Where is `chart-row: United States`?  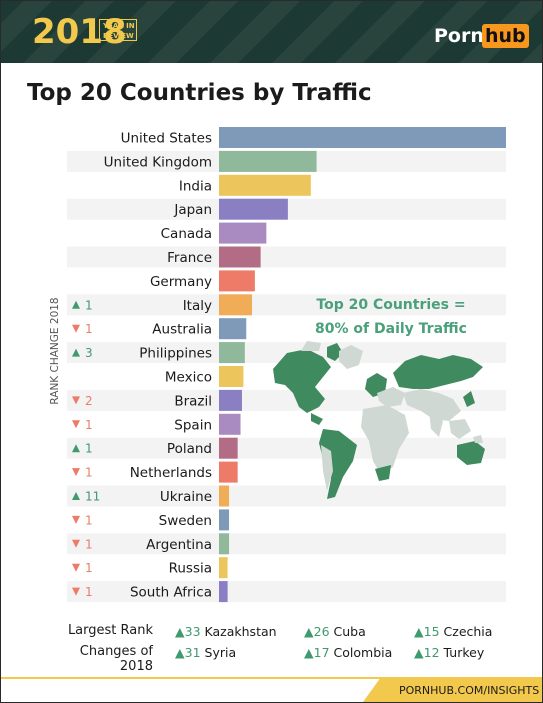 chart-row: United States is located at coordinates (313, 137).